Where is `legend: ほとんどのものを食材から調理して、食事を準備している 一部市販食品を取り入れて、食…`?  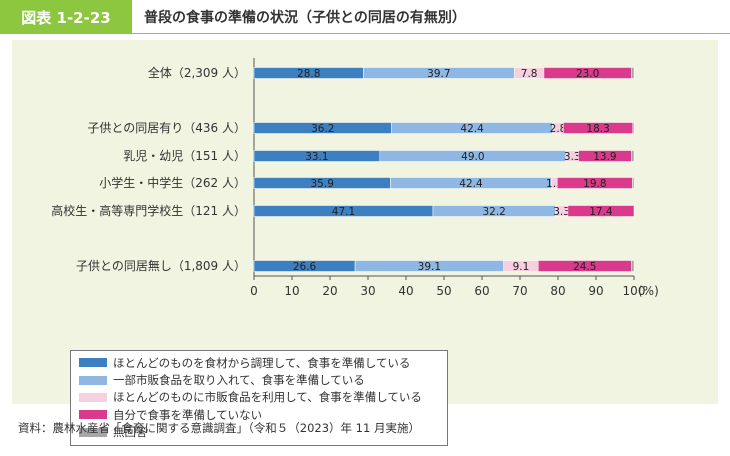
legend: ほとんどのものを食材から調理して、食事を準備している 一部市販食品を取り入れて、食… is located at coordinates (259, 398).